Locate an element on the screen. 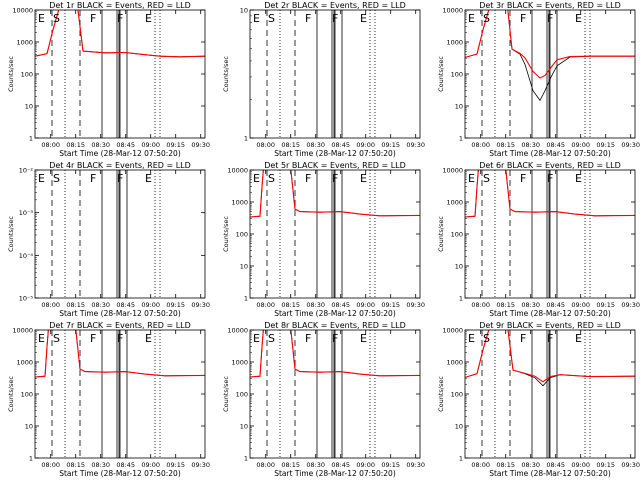 The height and width of the screenshot is (480, 640). panel-title: Det 8r BLACK = Events, RED = LLD is located at coordinates (335, 325).